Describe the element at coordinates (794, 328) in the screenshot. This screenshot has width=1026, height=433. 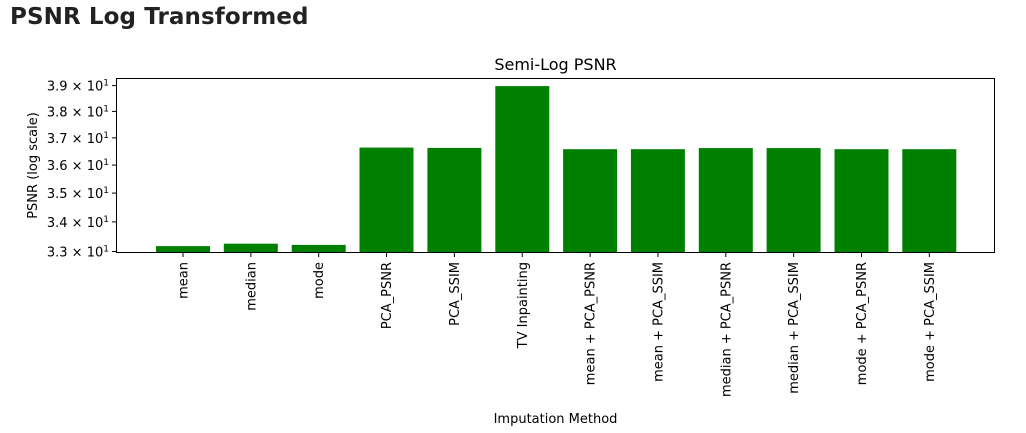
I see `x-tick-label: median + PCA_SSIM` at that location.